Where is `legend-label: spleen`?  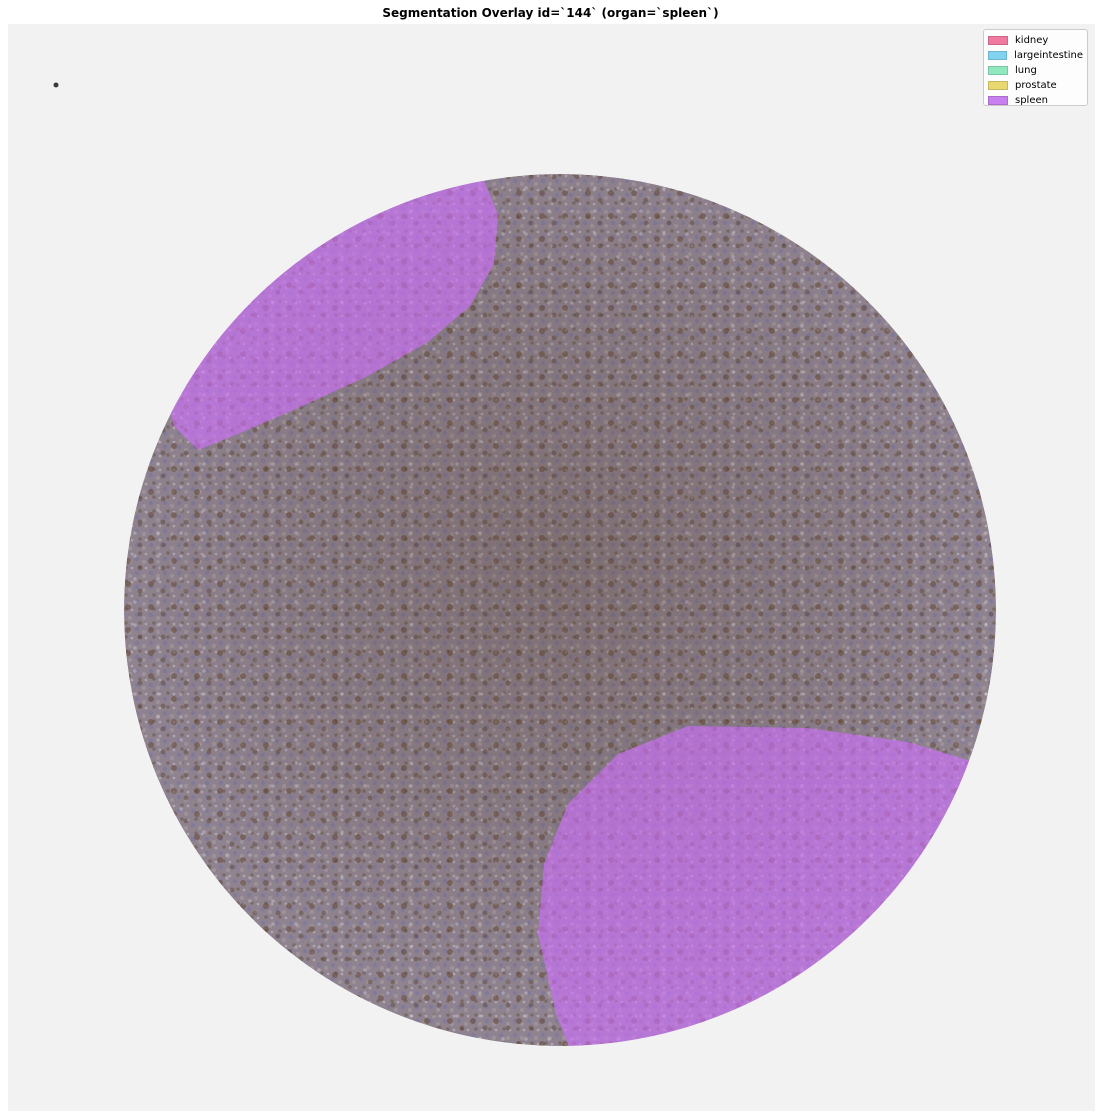
legend-label: spleen is located at coordinates (1031, 100).